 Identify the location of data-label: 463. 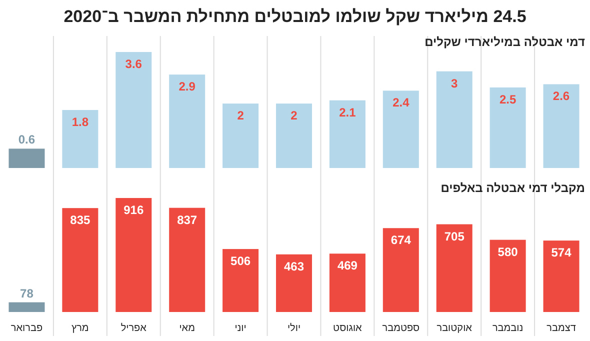
(294, 266).